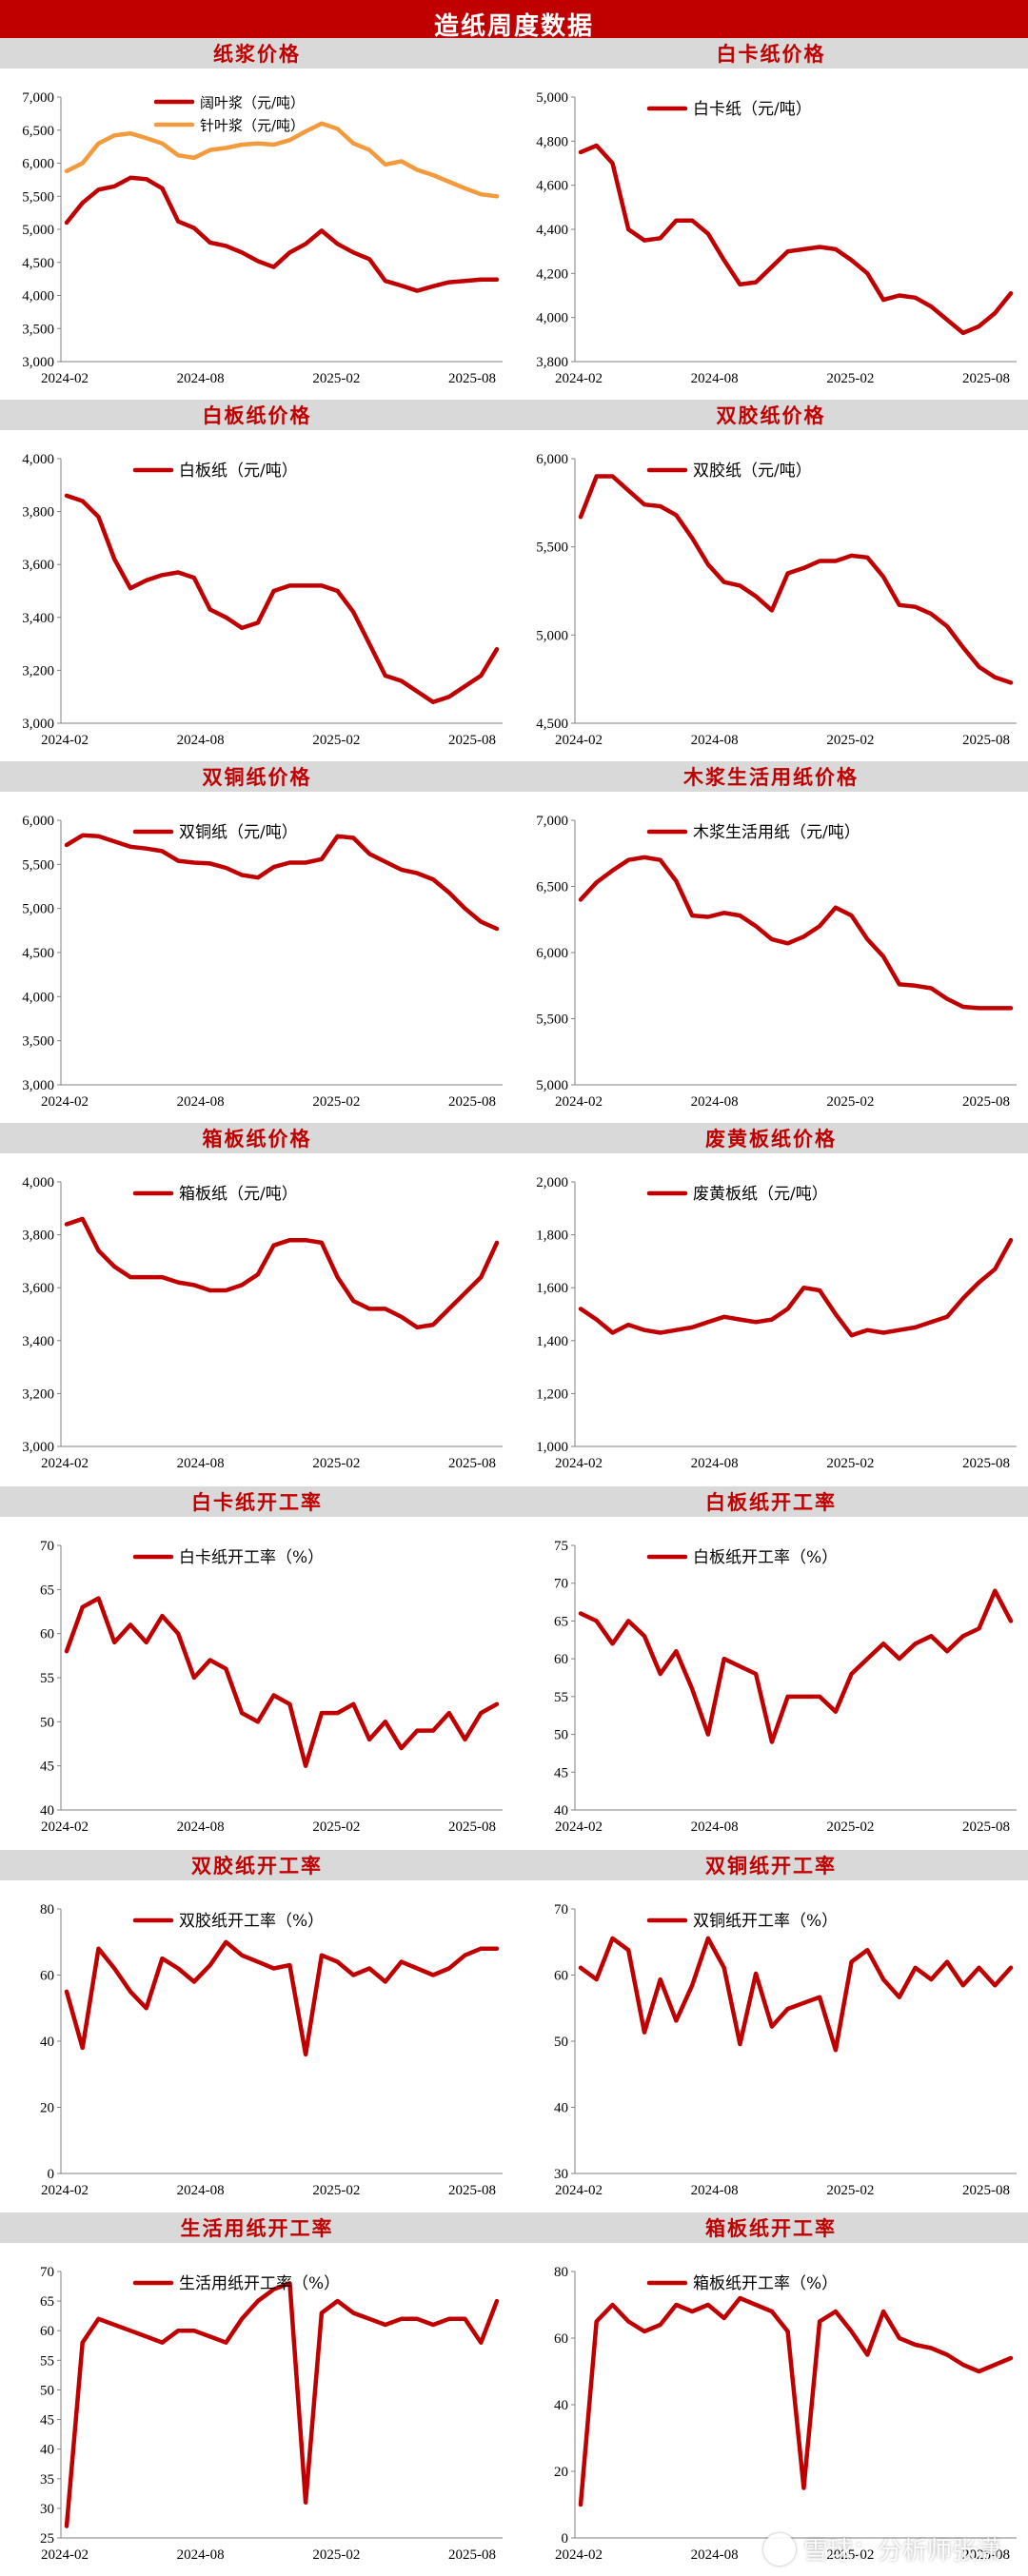  I want to click on y-tick-label: 5,500, so click(38, 865).